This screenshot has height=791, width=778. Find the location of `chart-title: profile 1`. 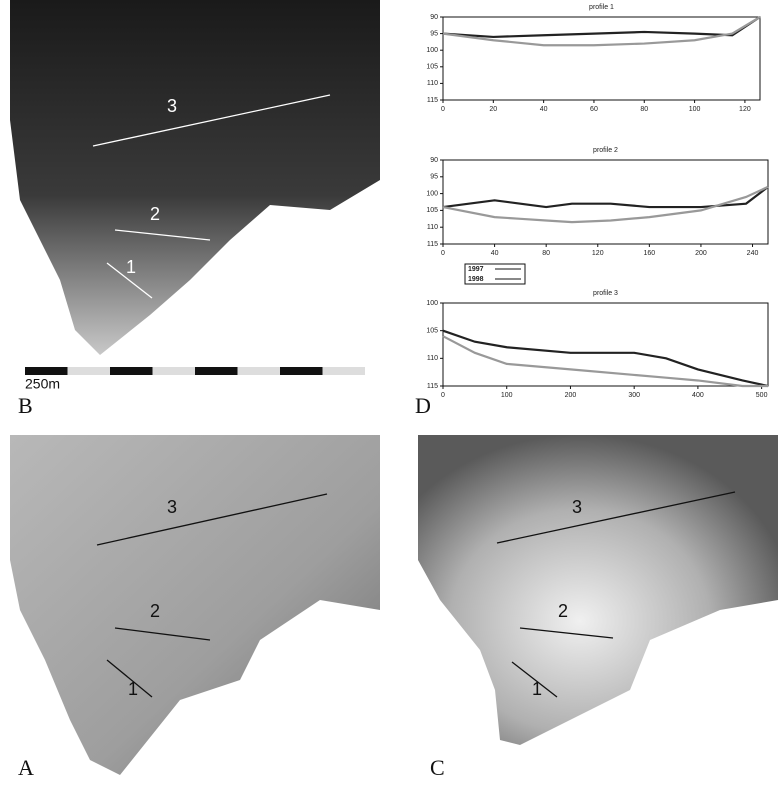

chart-title: profile 1 is located at coordinates (601, 7).